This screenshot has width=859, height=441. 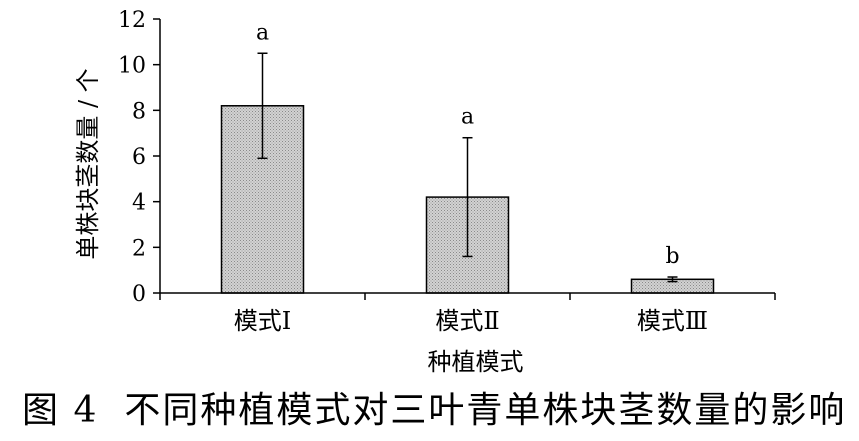 I want to click on significance-letter: b, so click(x=672, y=256).